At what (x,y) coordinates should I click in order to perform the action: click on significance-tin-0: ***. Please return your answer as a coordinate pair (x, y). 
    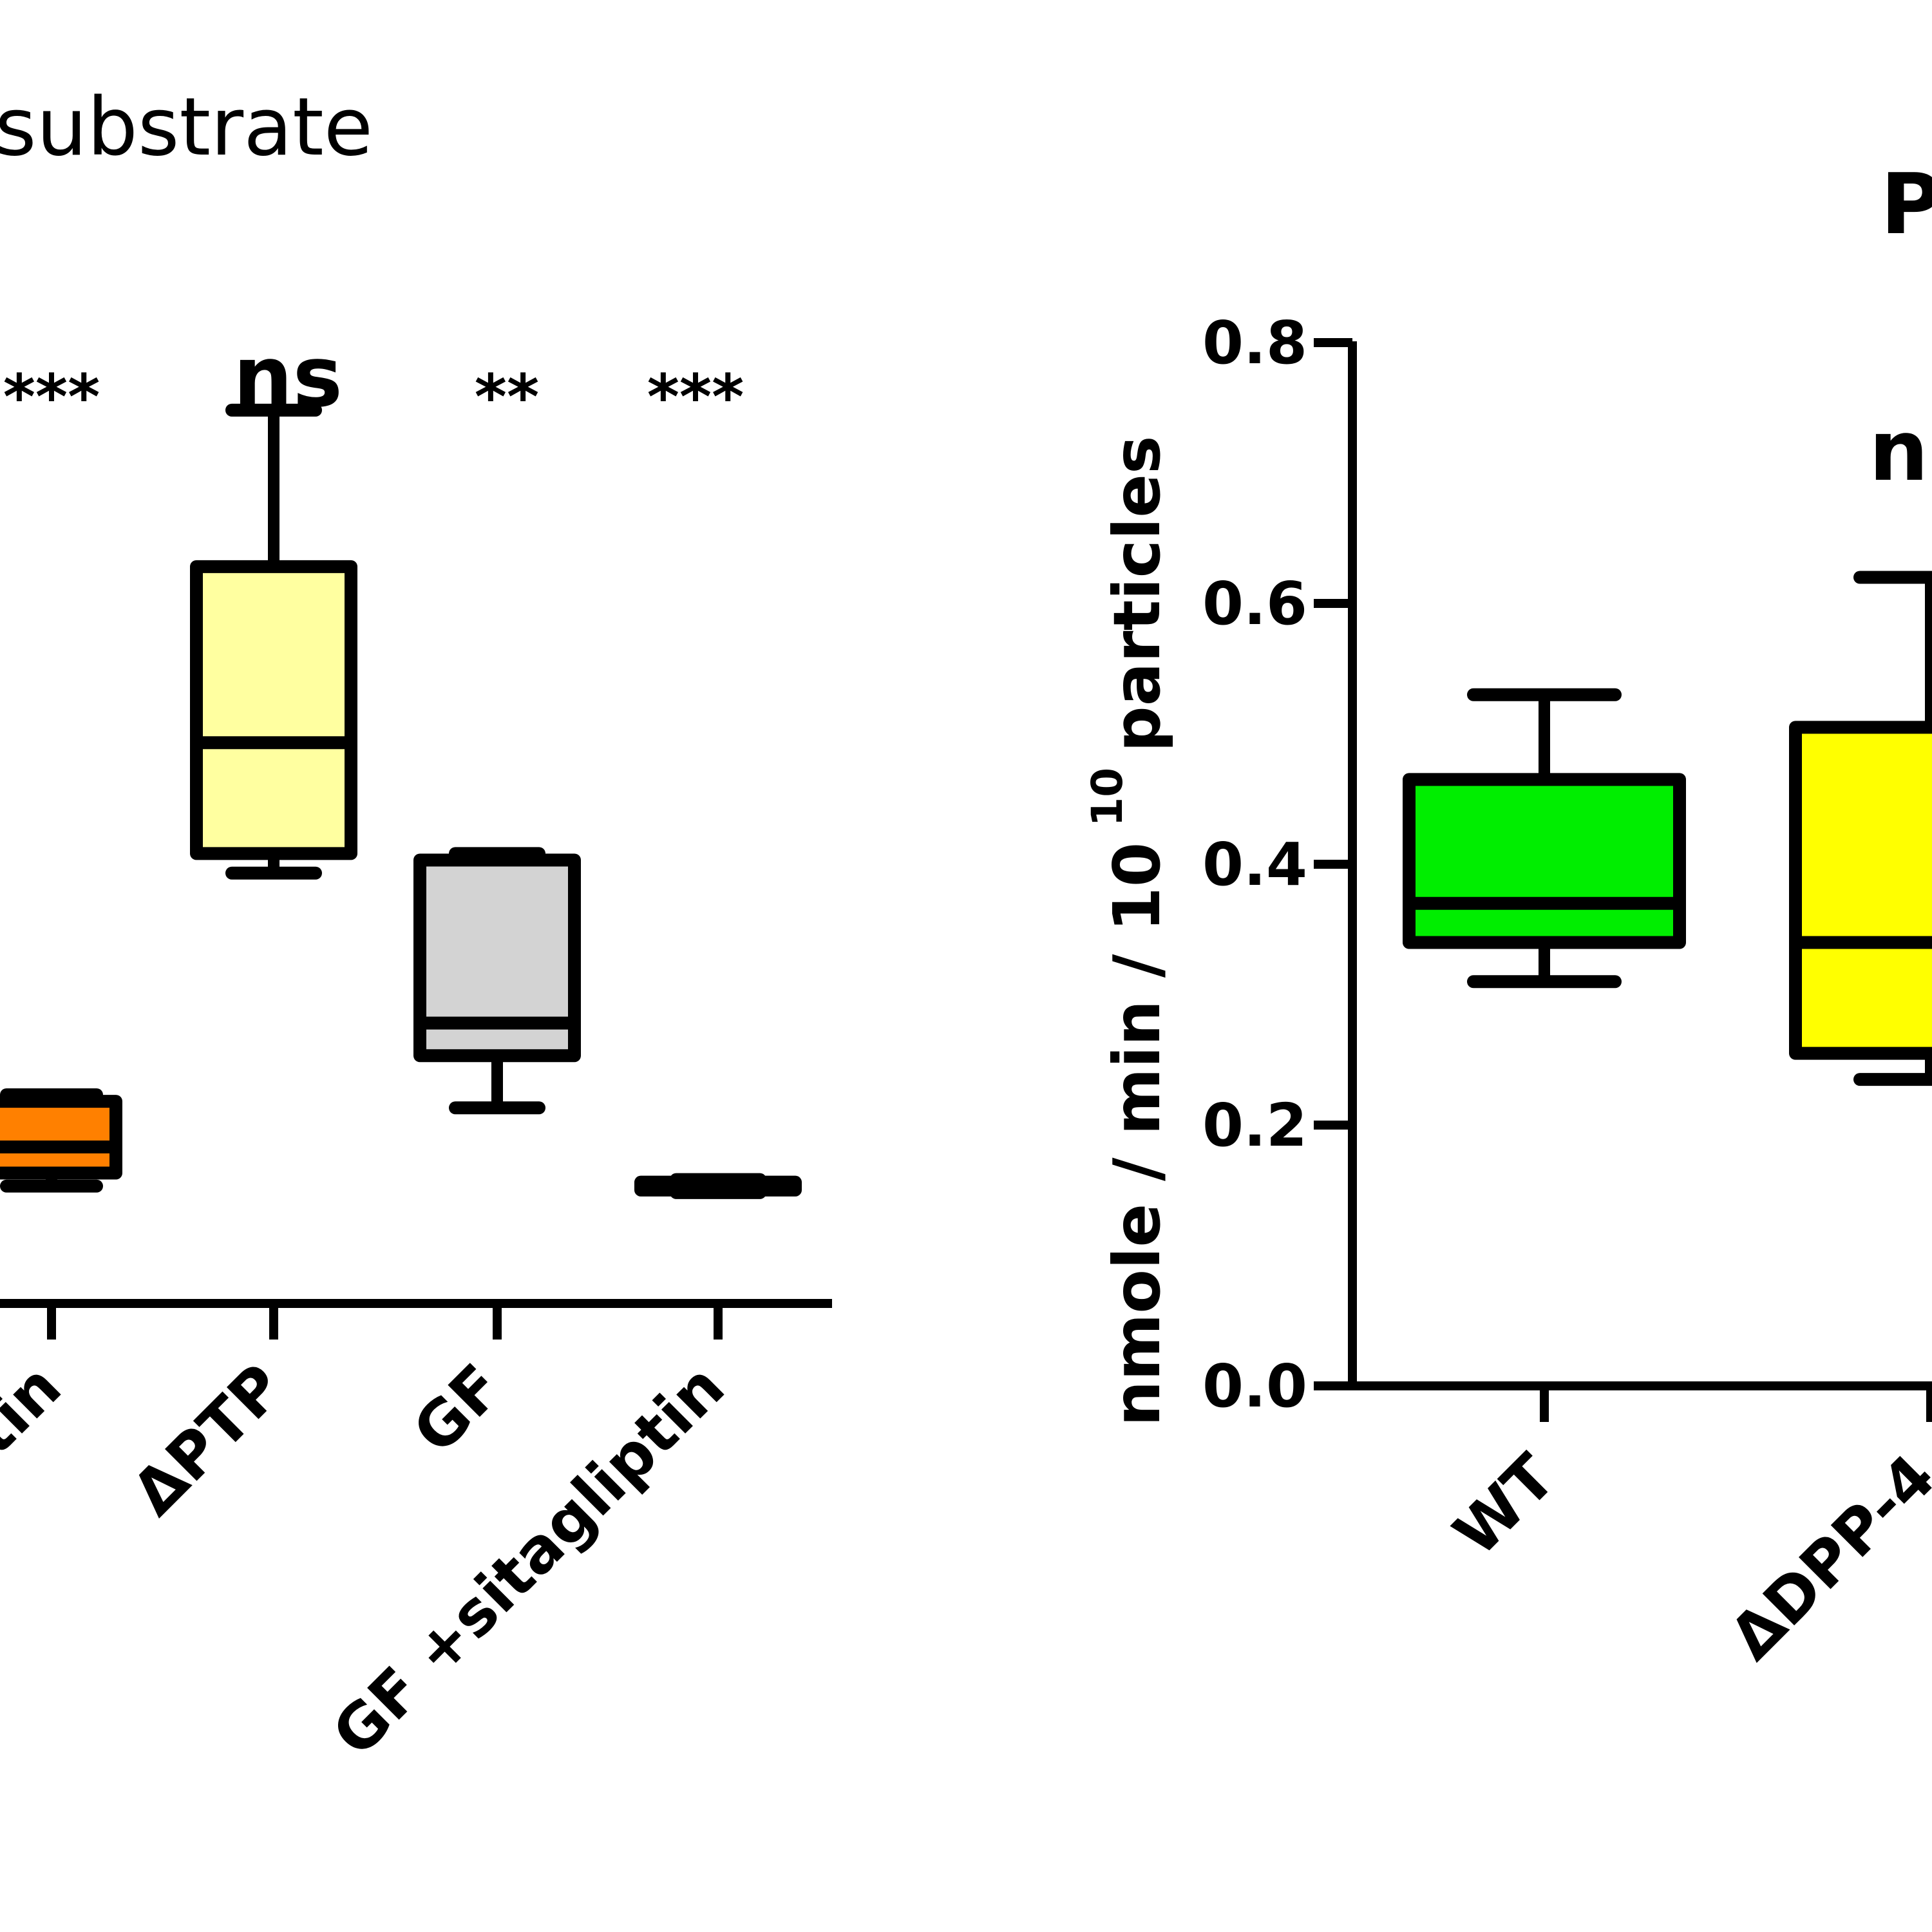
    Looking at the image, I should click on (52, 397).